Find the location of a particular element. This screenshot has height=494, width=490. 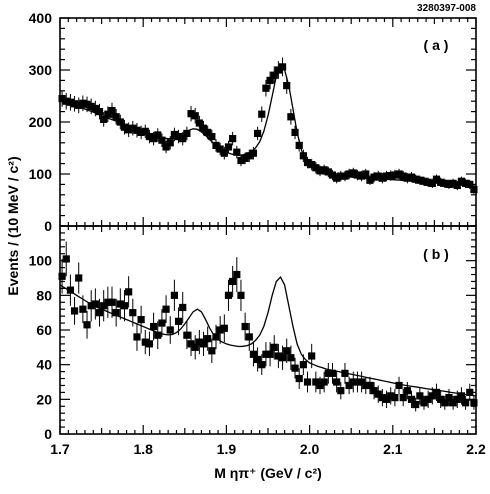

figure-id: 3280397-008 is located at coordinates (446, 8).